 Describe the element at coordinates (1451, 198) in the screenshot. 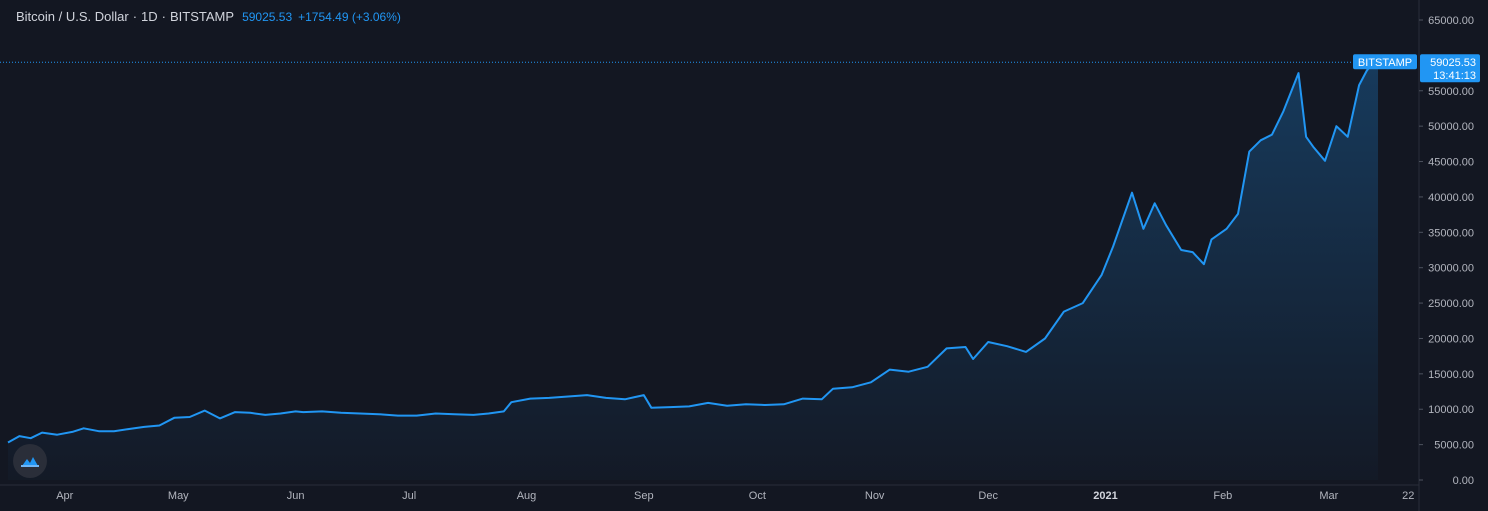

I see `y-tick-label: 40000.00` at that location.